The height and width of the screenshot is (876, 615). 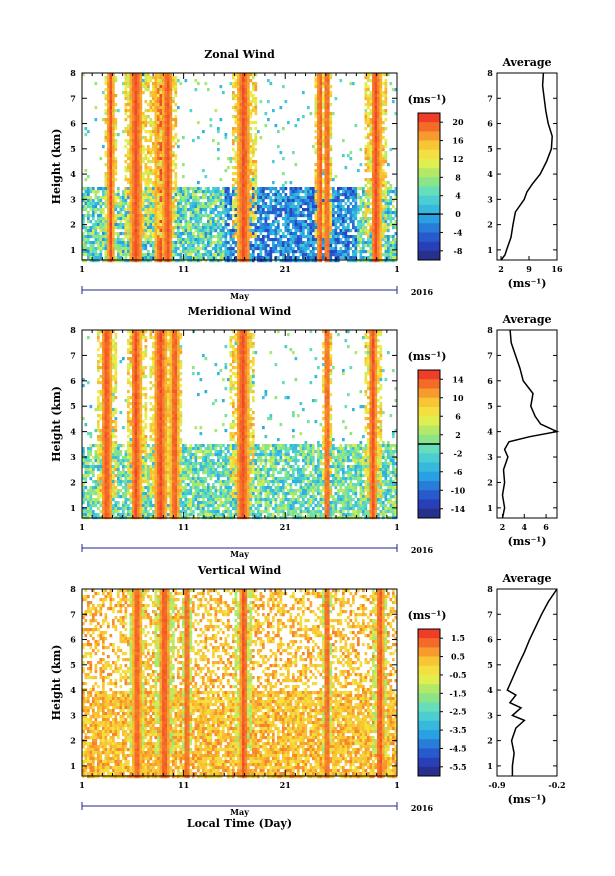 What do you see at coordinates (239, 812) in the screenshot?
I see `month-label: May` at bounding box center [239, 812].